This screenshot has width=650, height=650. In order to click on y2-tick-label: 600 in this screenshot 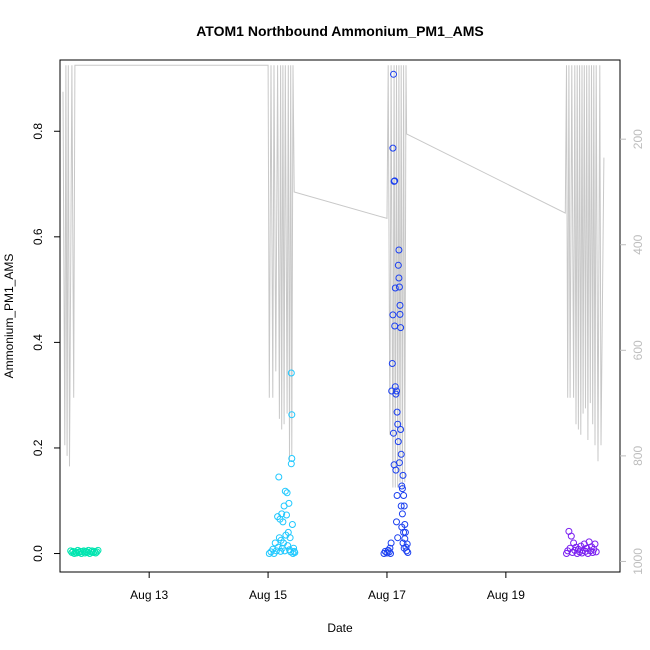, I will do `click(638, 350)`.